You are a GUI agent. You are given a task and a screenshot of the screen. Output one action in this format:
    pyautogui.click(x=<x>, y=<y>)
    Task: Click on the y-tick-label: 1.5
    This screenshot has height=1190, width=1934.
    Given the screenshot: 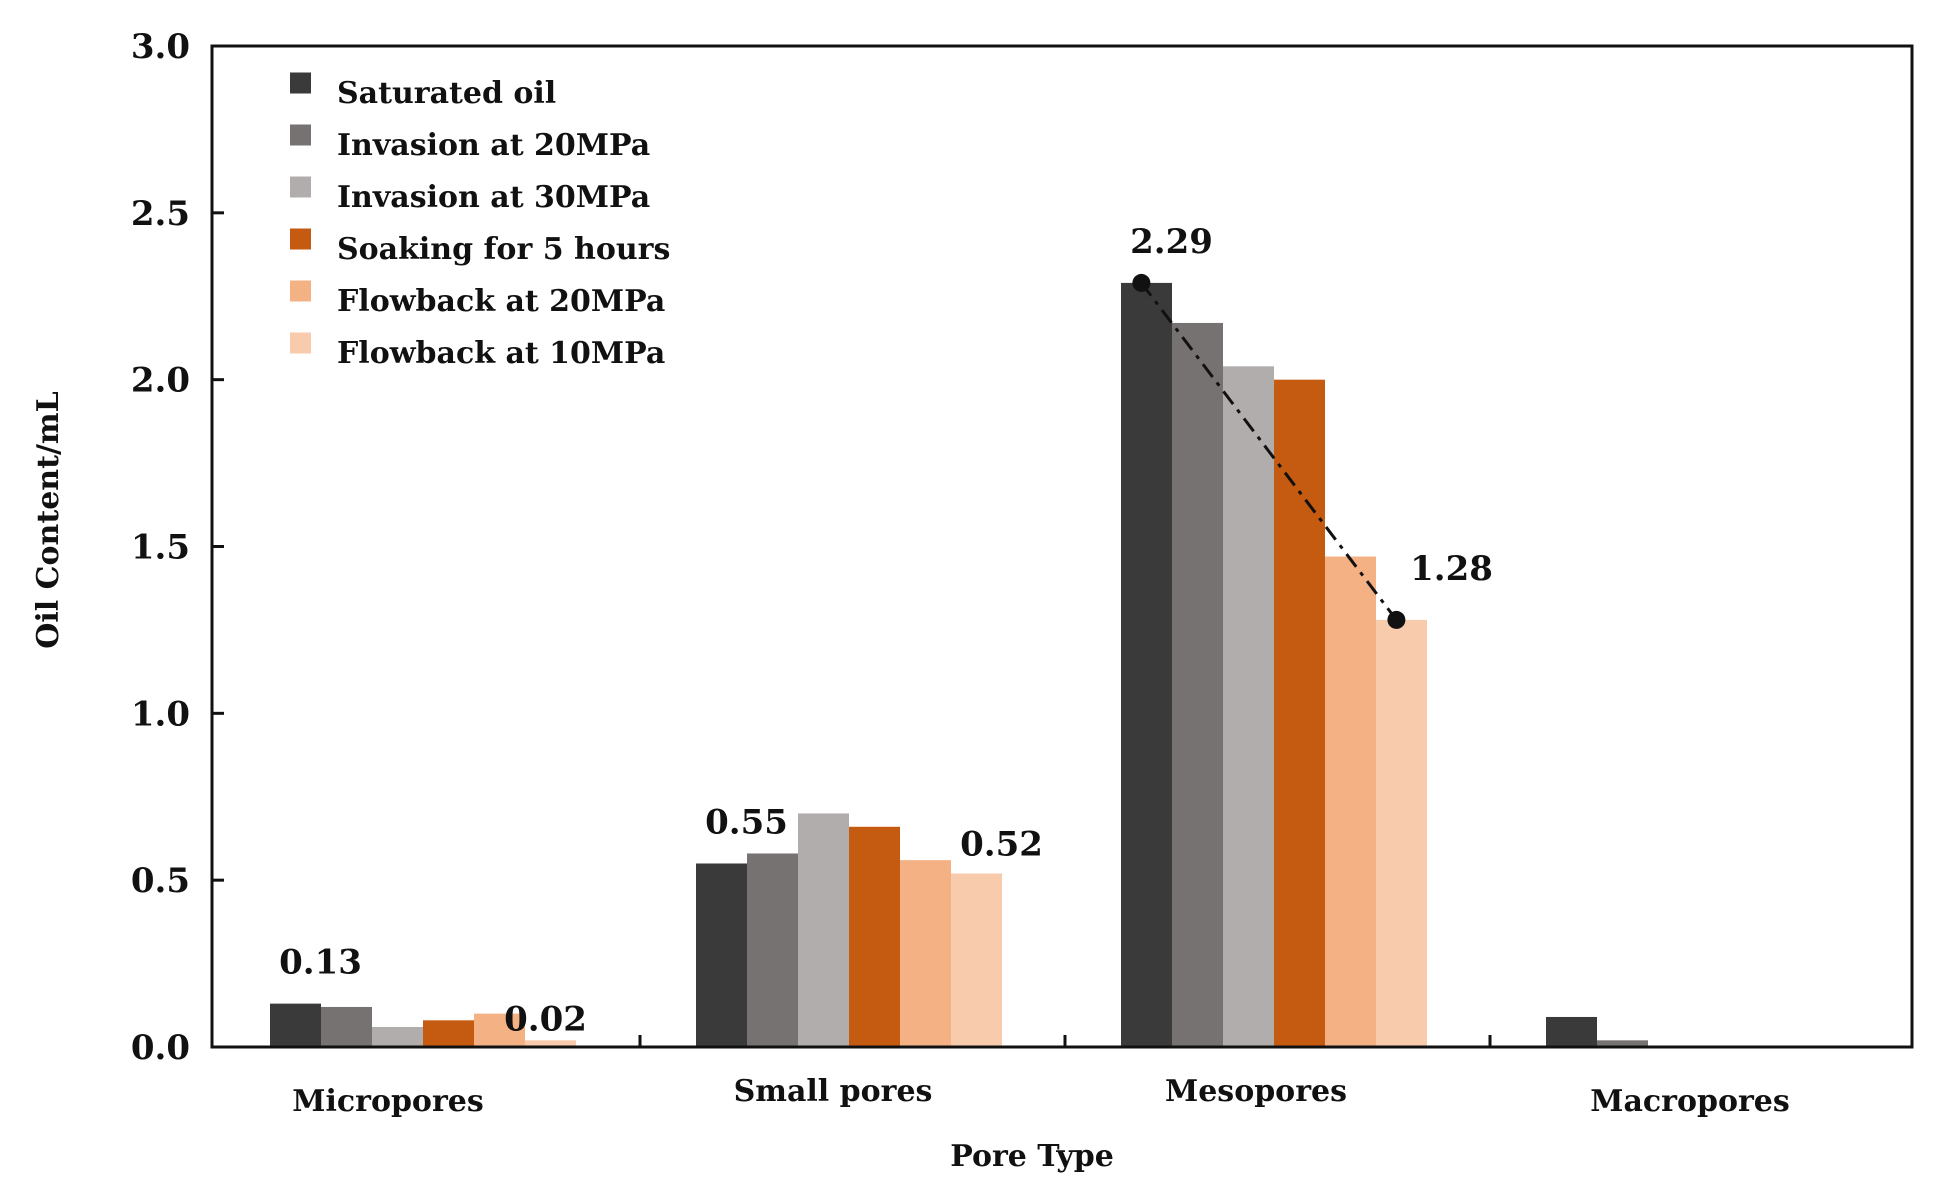 What is the action you would take?
    pyautogui.click(x=160, y=548)
    